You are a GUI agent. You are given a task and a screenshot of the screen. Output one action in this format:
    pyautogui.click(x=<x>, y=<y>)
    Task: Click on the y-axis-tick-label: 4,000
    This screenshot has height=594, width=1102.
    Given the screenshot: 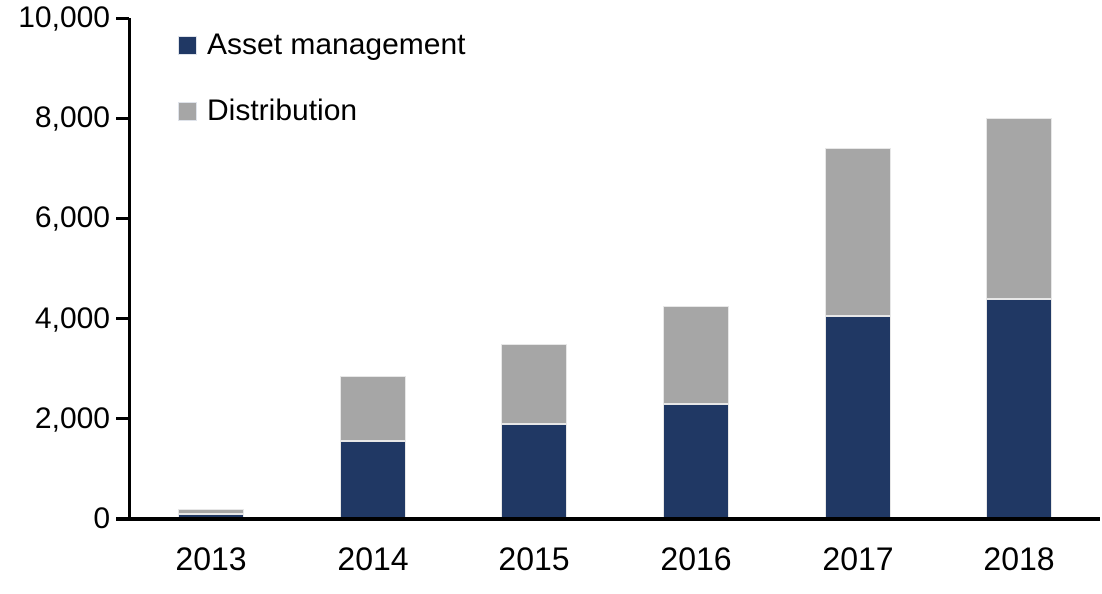 What is the action you would take?
    pyautogui.click(x=72, y=318)
    